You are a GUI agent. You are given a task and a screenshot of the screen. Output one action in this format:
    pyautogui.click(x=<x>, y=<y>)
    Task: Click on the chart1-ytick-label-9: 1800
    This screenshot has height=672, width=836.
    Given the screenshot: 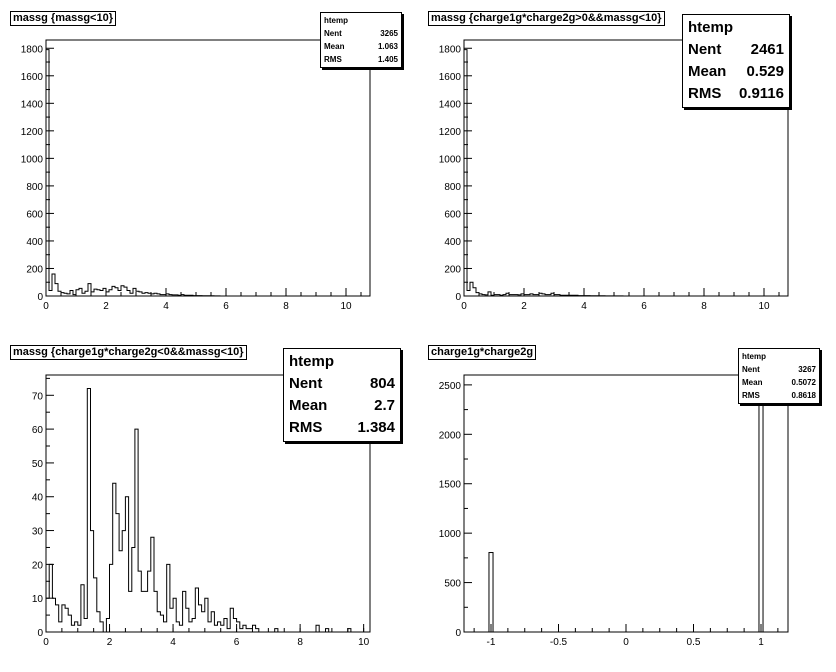 What is the action you would take?
    pyautogui.click(x=32, y=49)
    